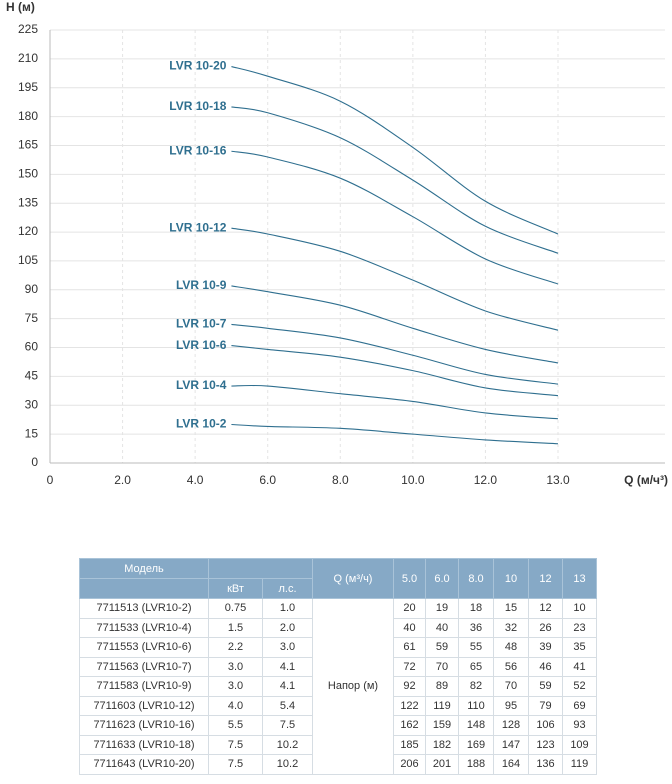  What do you see at coordinates (579, 705) in the screenshot?
I see `table-cell: 69` at bounding box center [579, 705].